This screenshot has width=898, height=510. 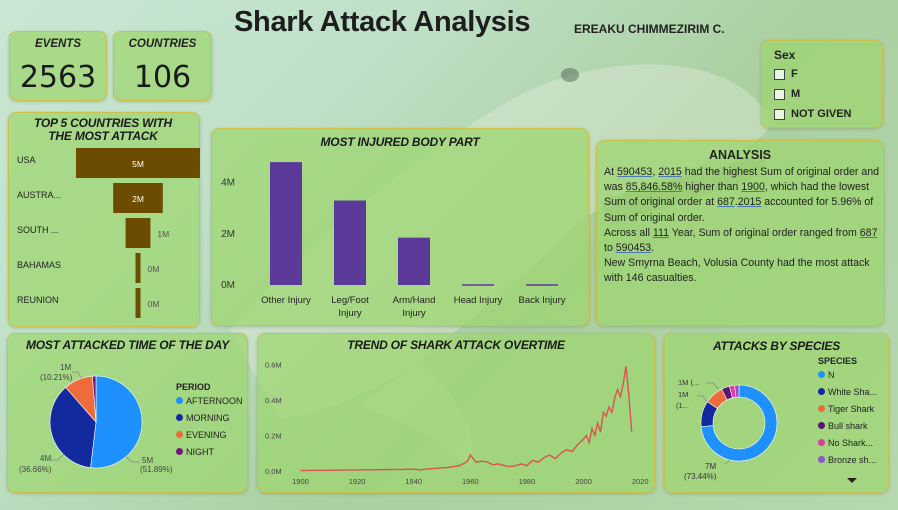 I want to click on y-tick-label: 0.2M, so click(x=273, y=436).